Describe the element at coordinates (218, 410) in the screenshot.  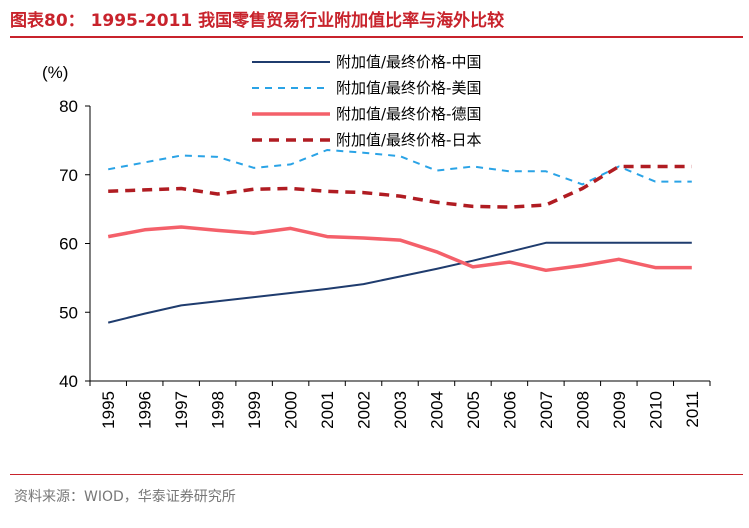
I see `x-tick-label: 1998` at that location.